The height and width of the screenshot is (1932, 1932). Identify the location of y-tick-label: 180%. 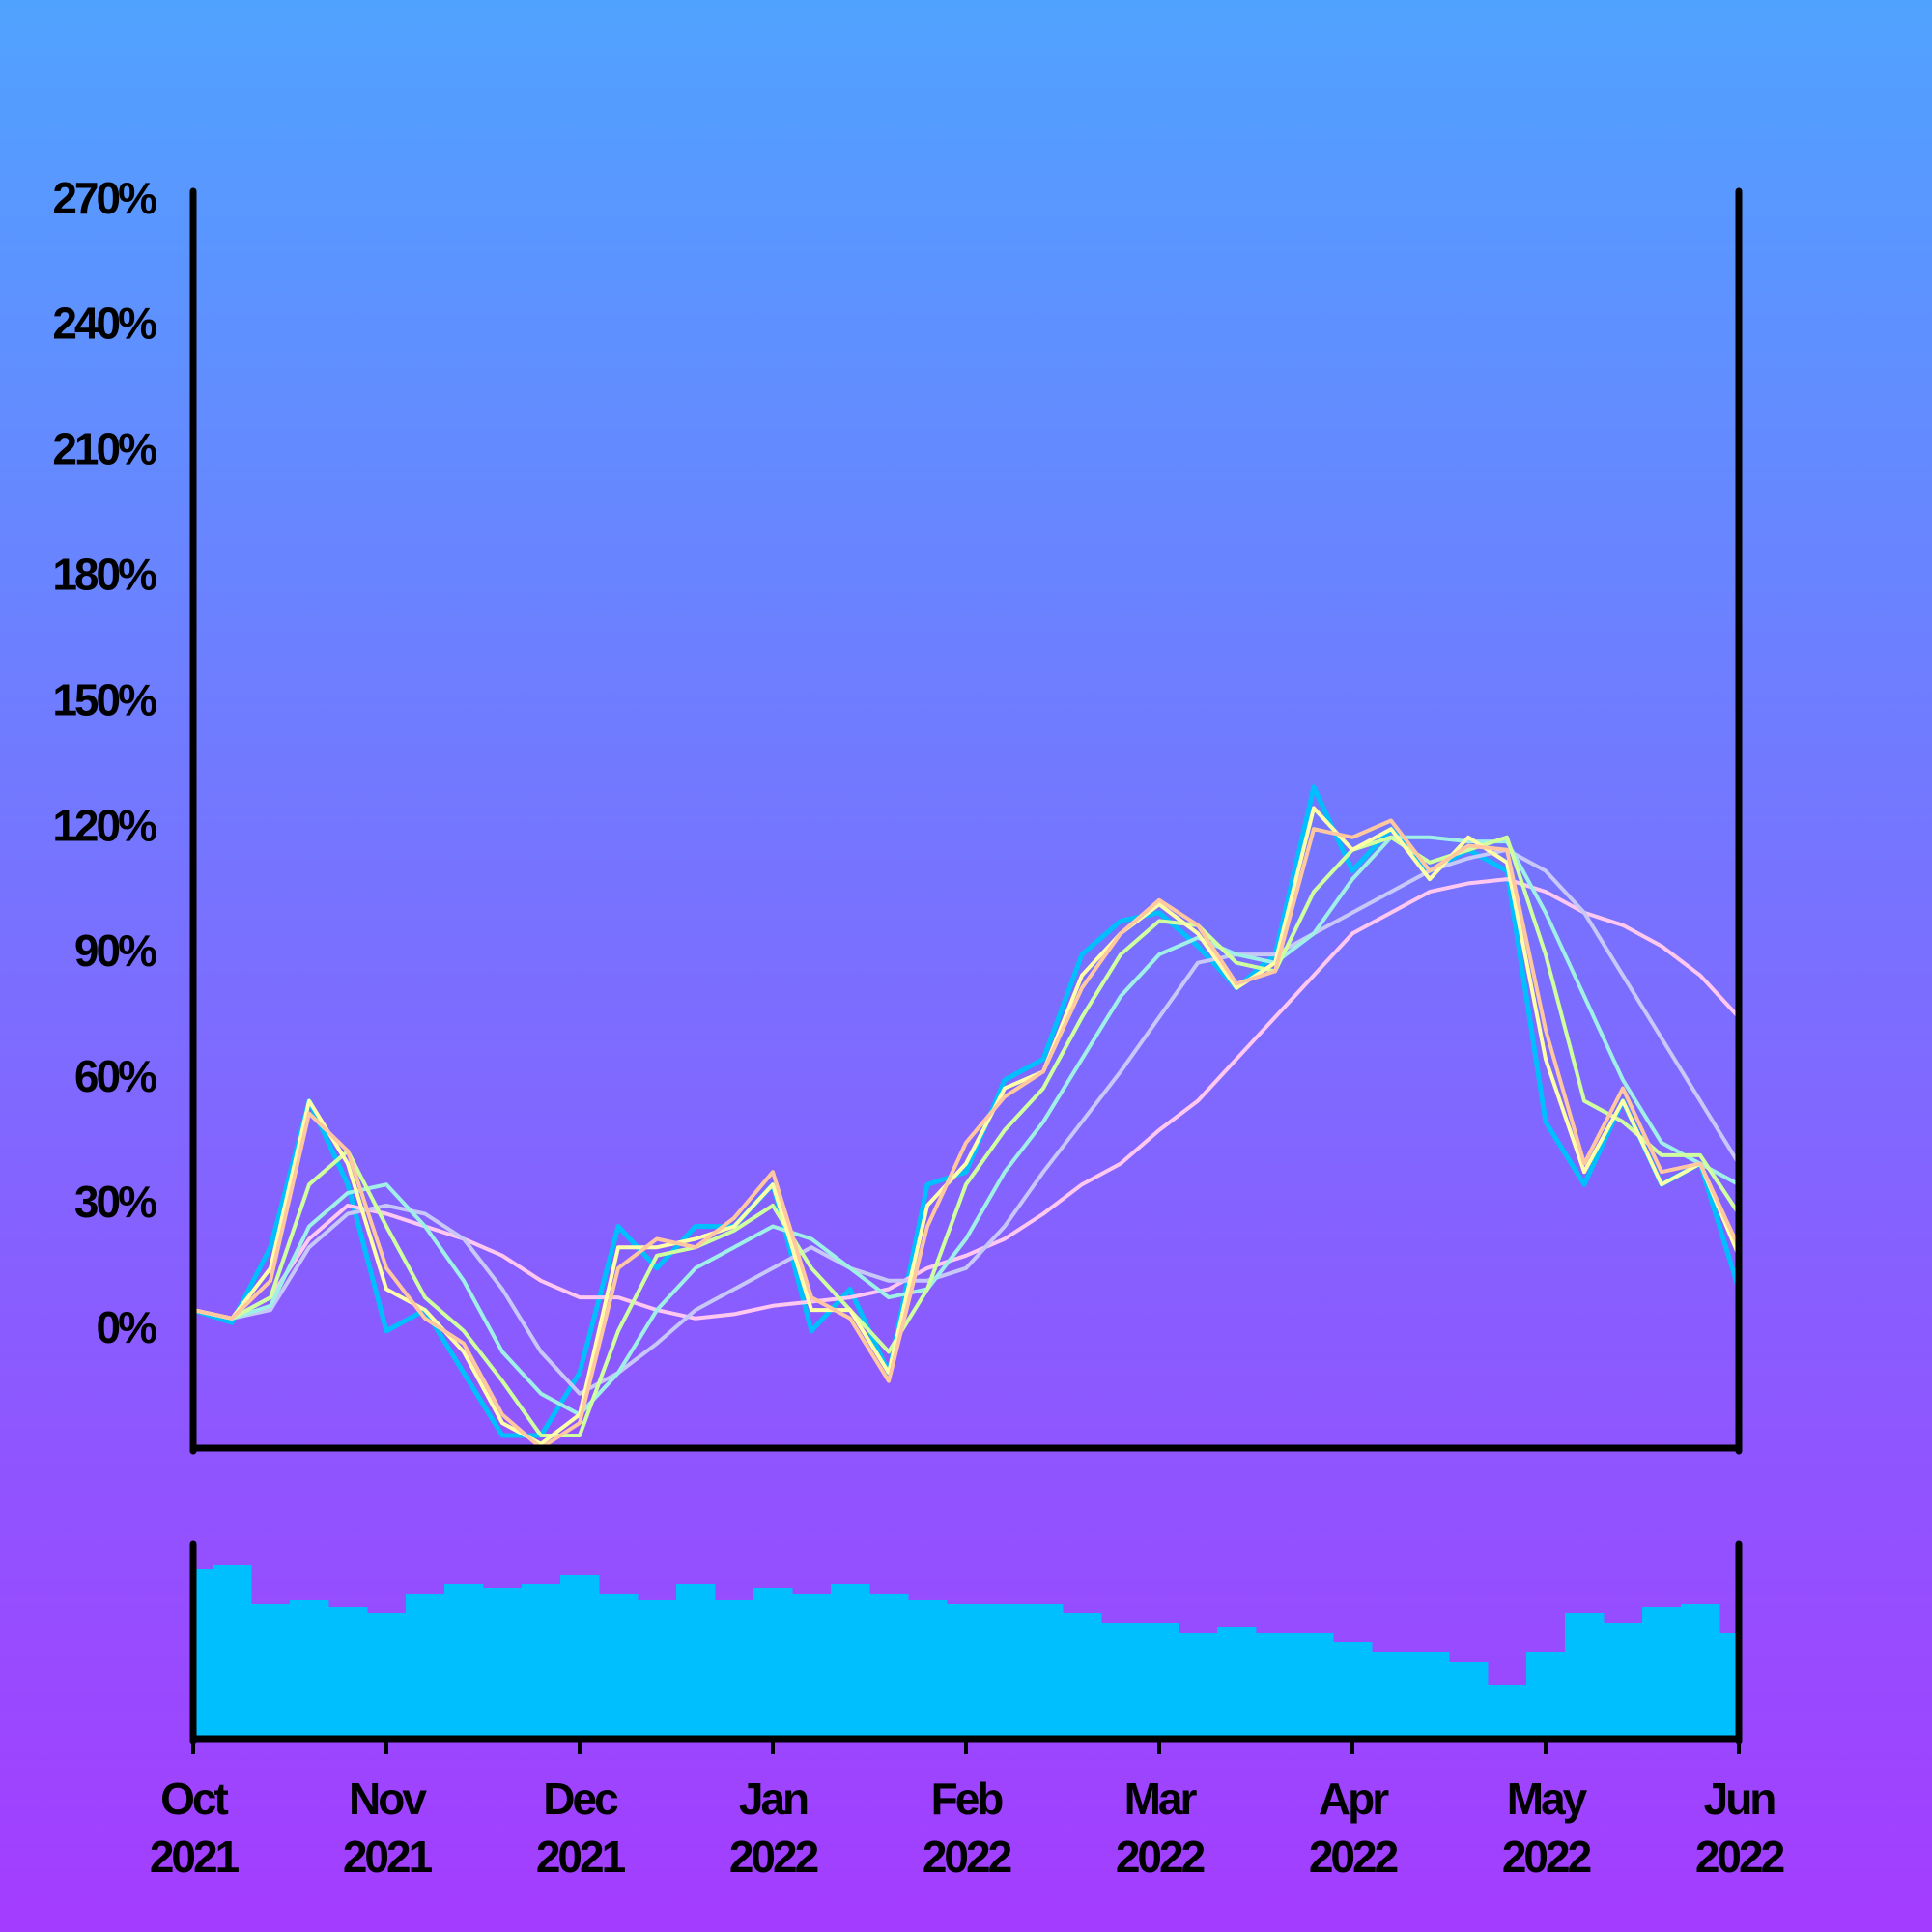
(104, 575).